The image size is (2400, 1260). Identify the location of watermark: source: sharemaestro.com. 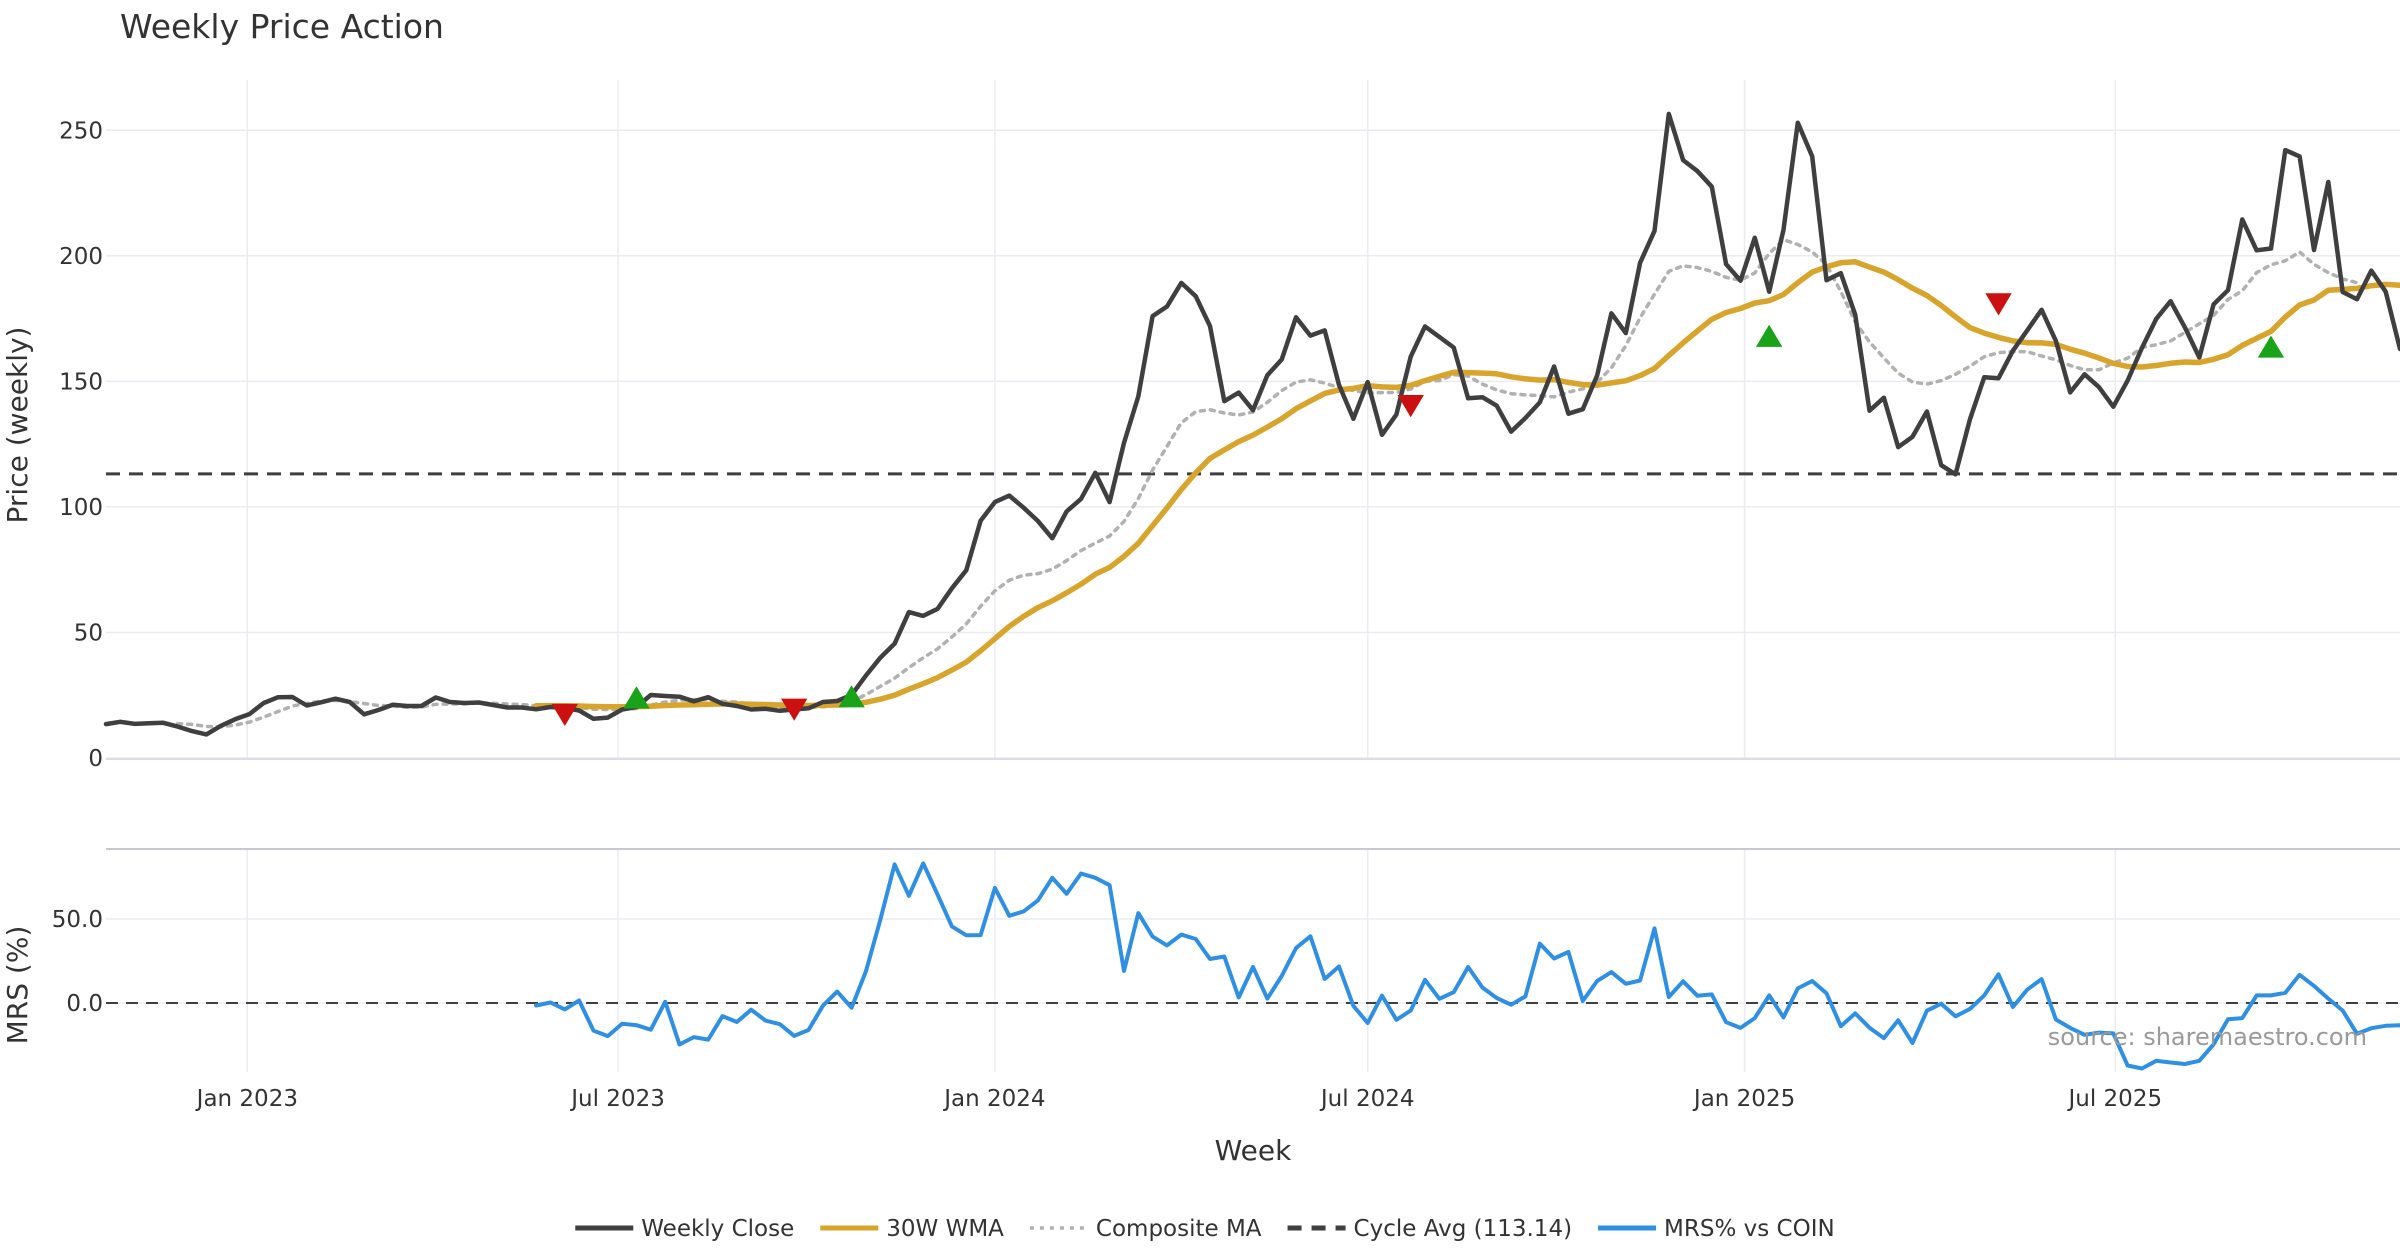
(2207, 1037).